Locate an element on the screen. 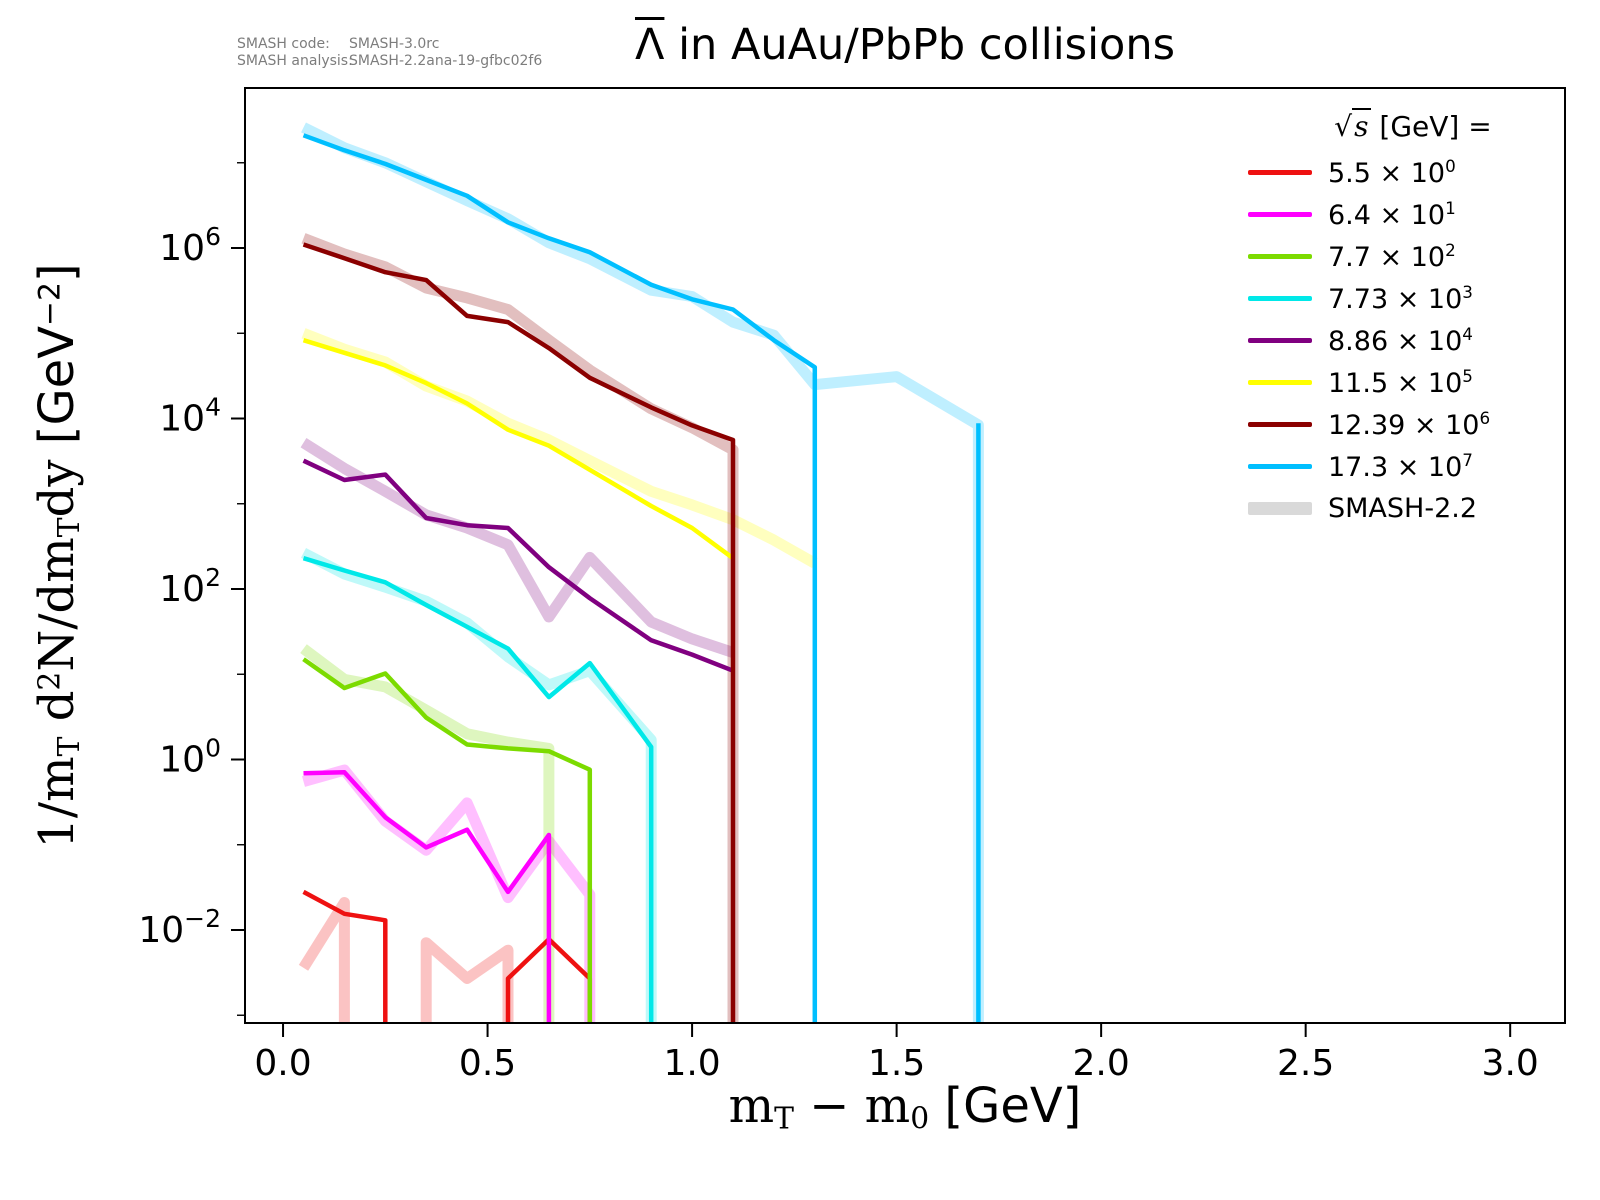  legend-swatch-e12p39M is located at coordinates (1280, 424).